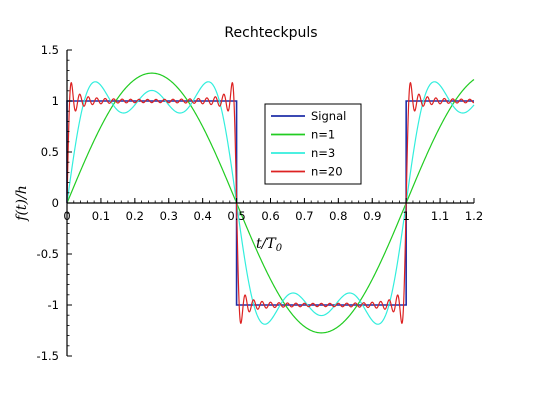  I want to click on x-tick-label: 0.6, so click(270, 216).